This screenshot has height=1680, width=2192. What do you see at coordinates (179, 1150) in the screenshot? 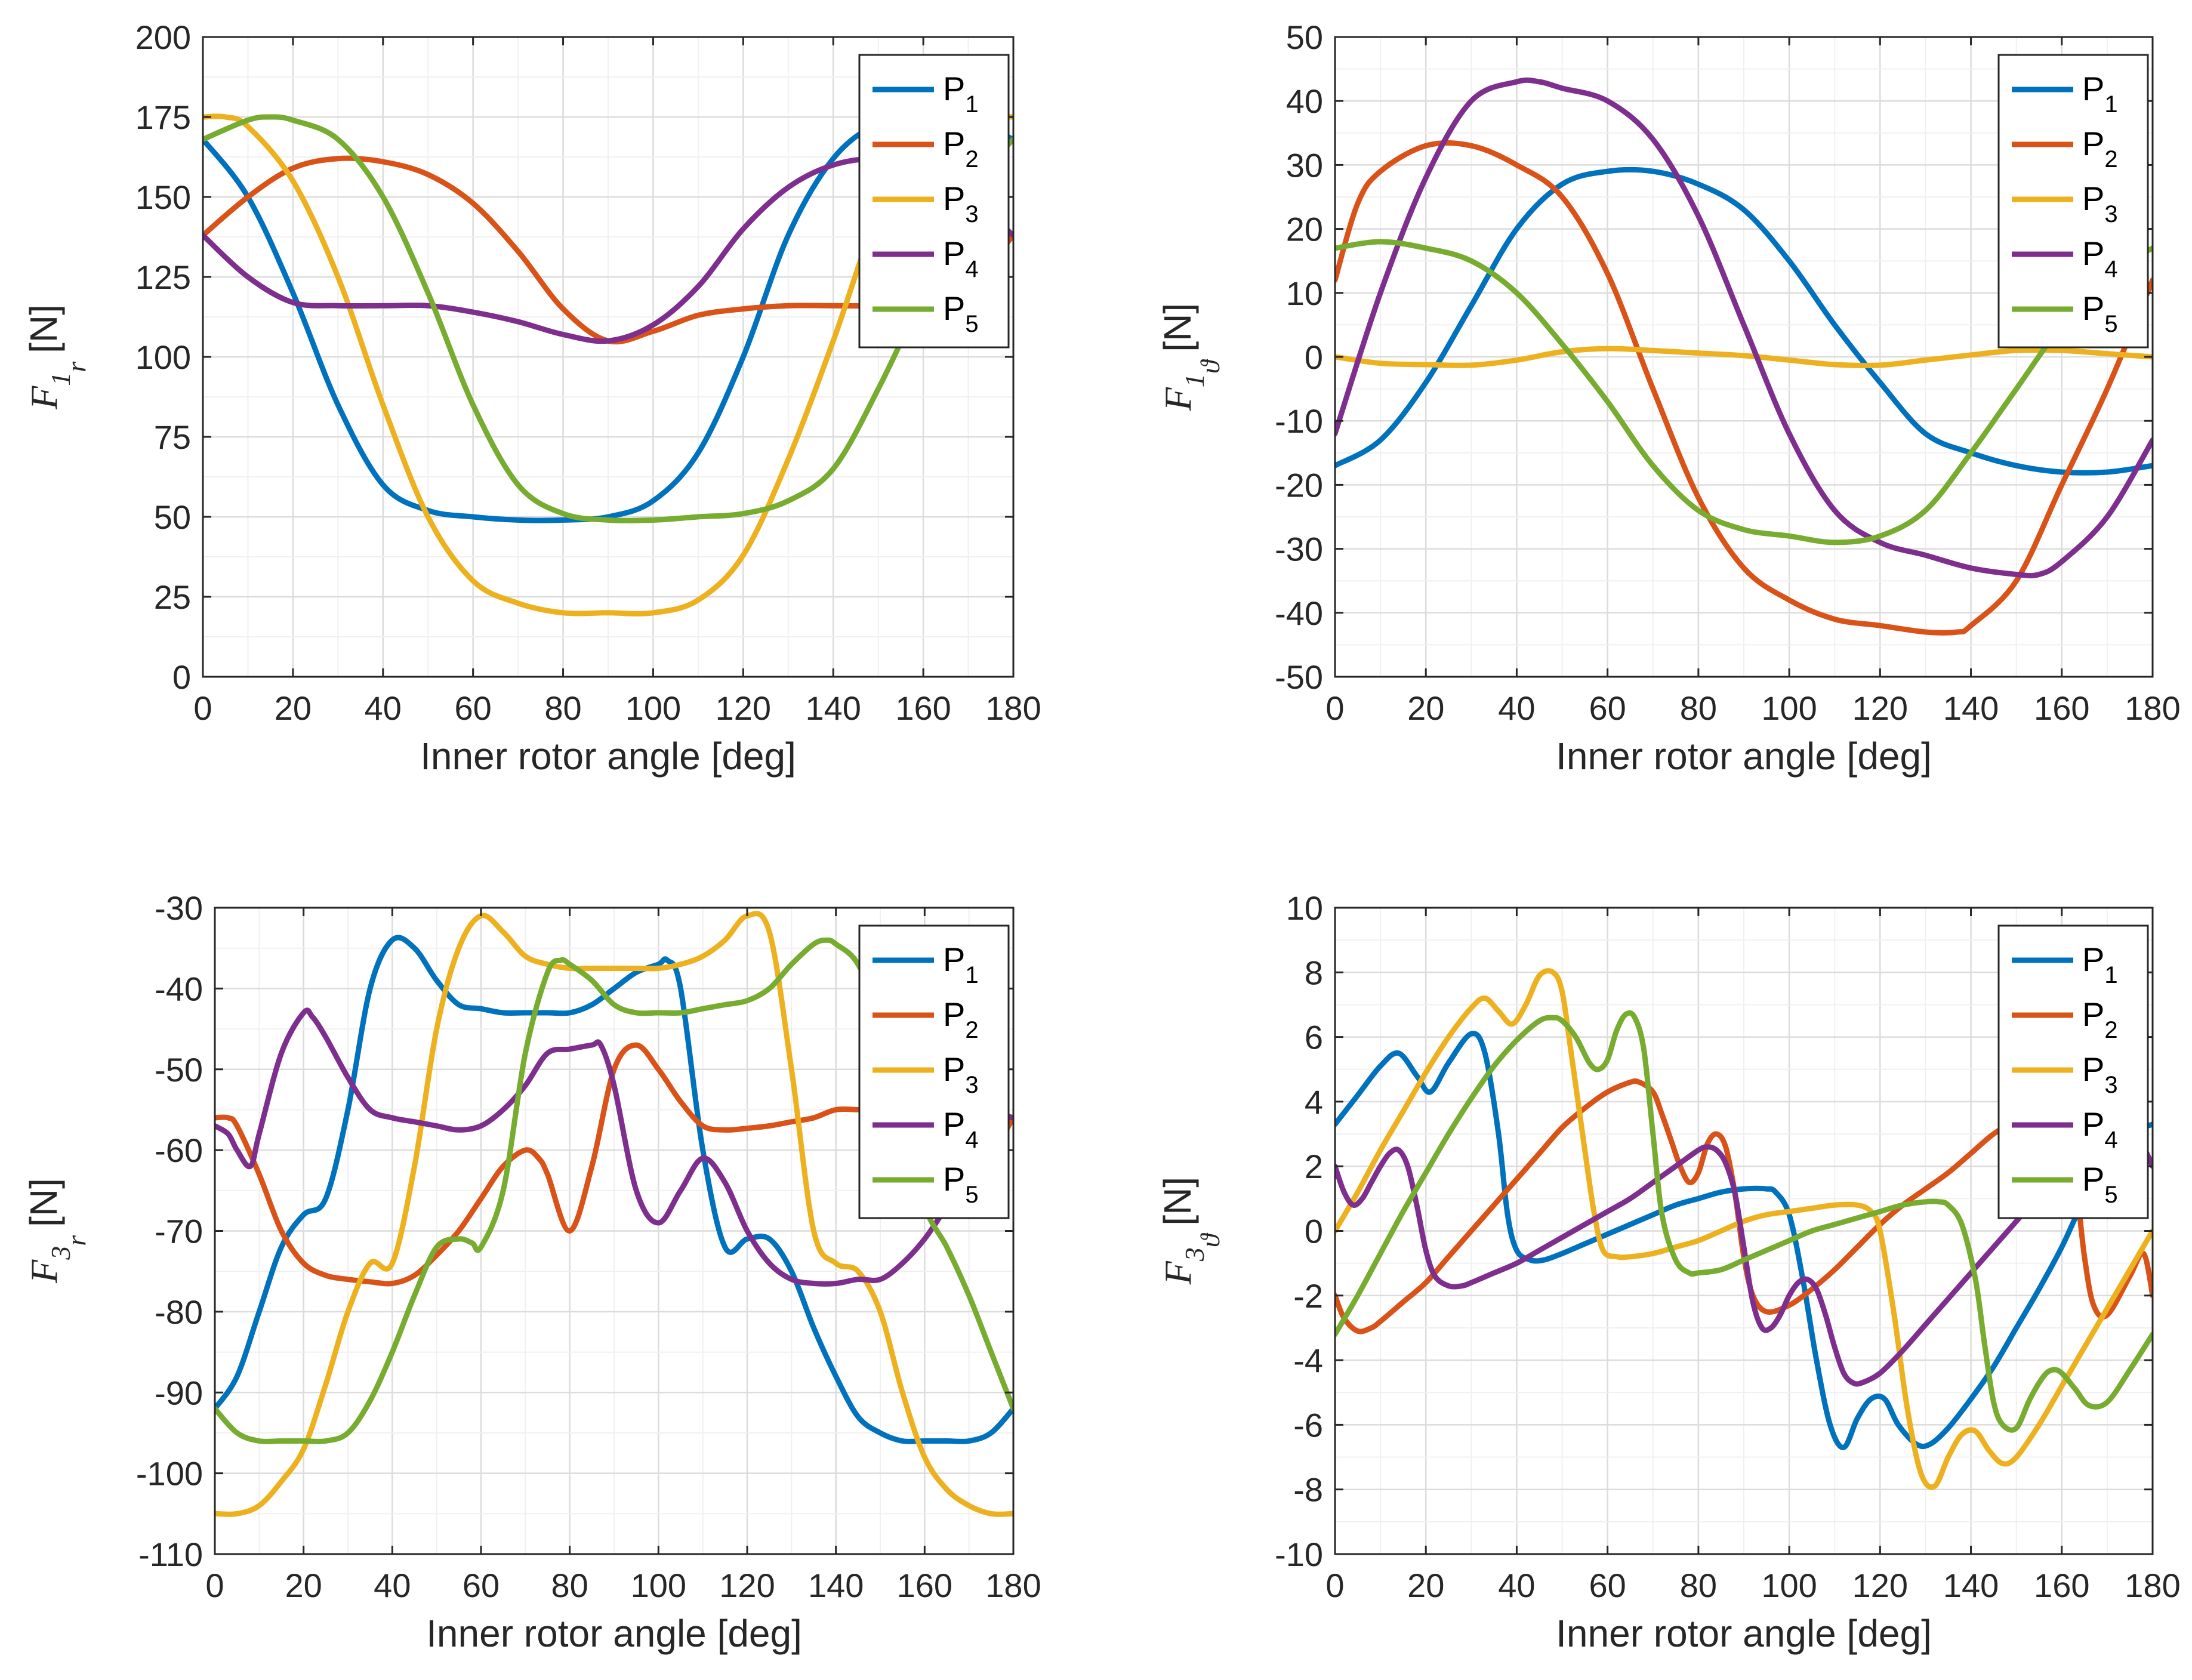
I see `y-tick-label: -60` at bounding box center [179, 1150].